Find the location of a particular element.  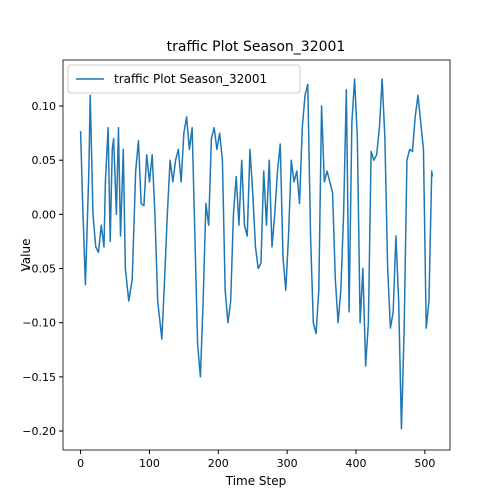

x-tick-label: 500 is located at coordinates (424, 463).